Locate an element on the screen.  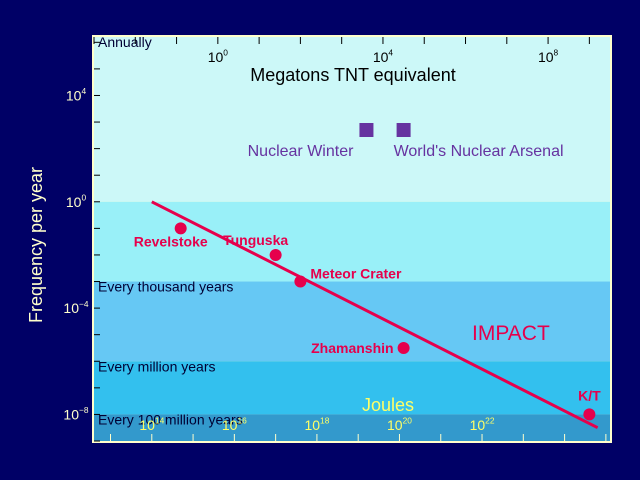
bottom-axis-tick-label: 1022 is located at coordinates (482, 424).